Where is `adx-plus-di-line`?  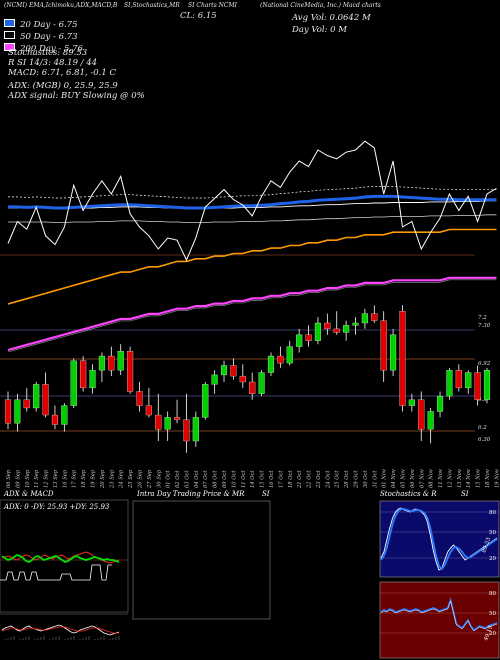 adx-plus-di-line is located at coordinates (60, 558).